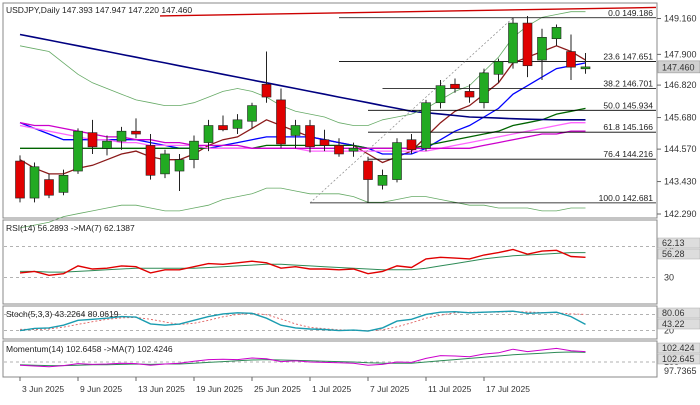  I want to click on stoch-value-label-0: 80.06, so click(673, 313).